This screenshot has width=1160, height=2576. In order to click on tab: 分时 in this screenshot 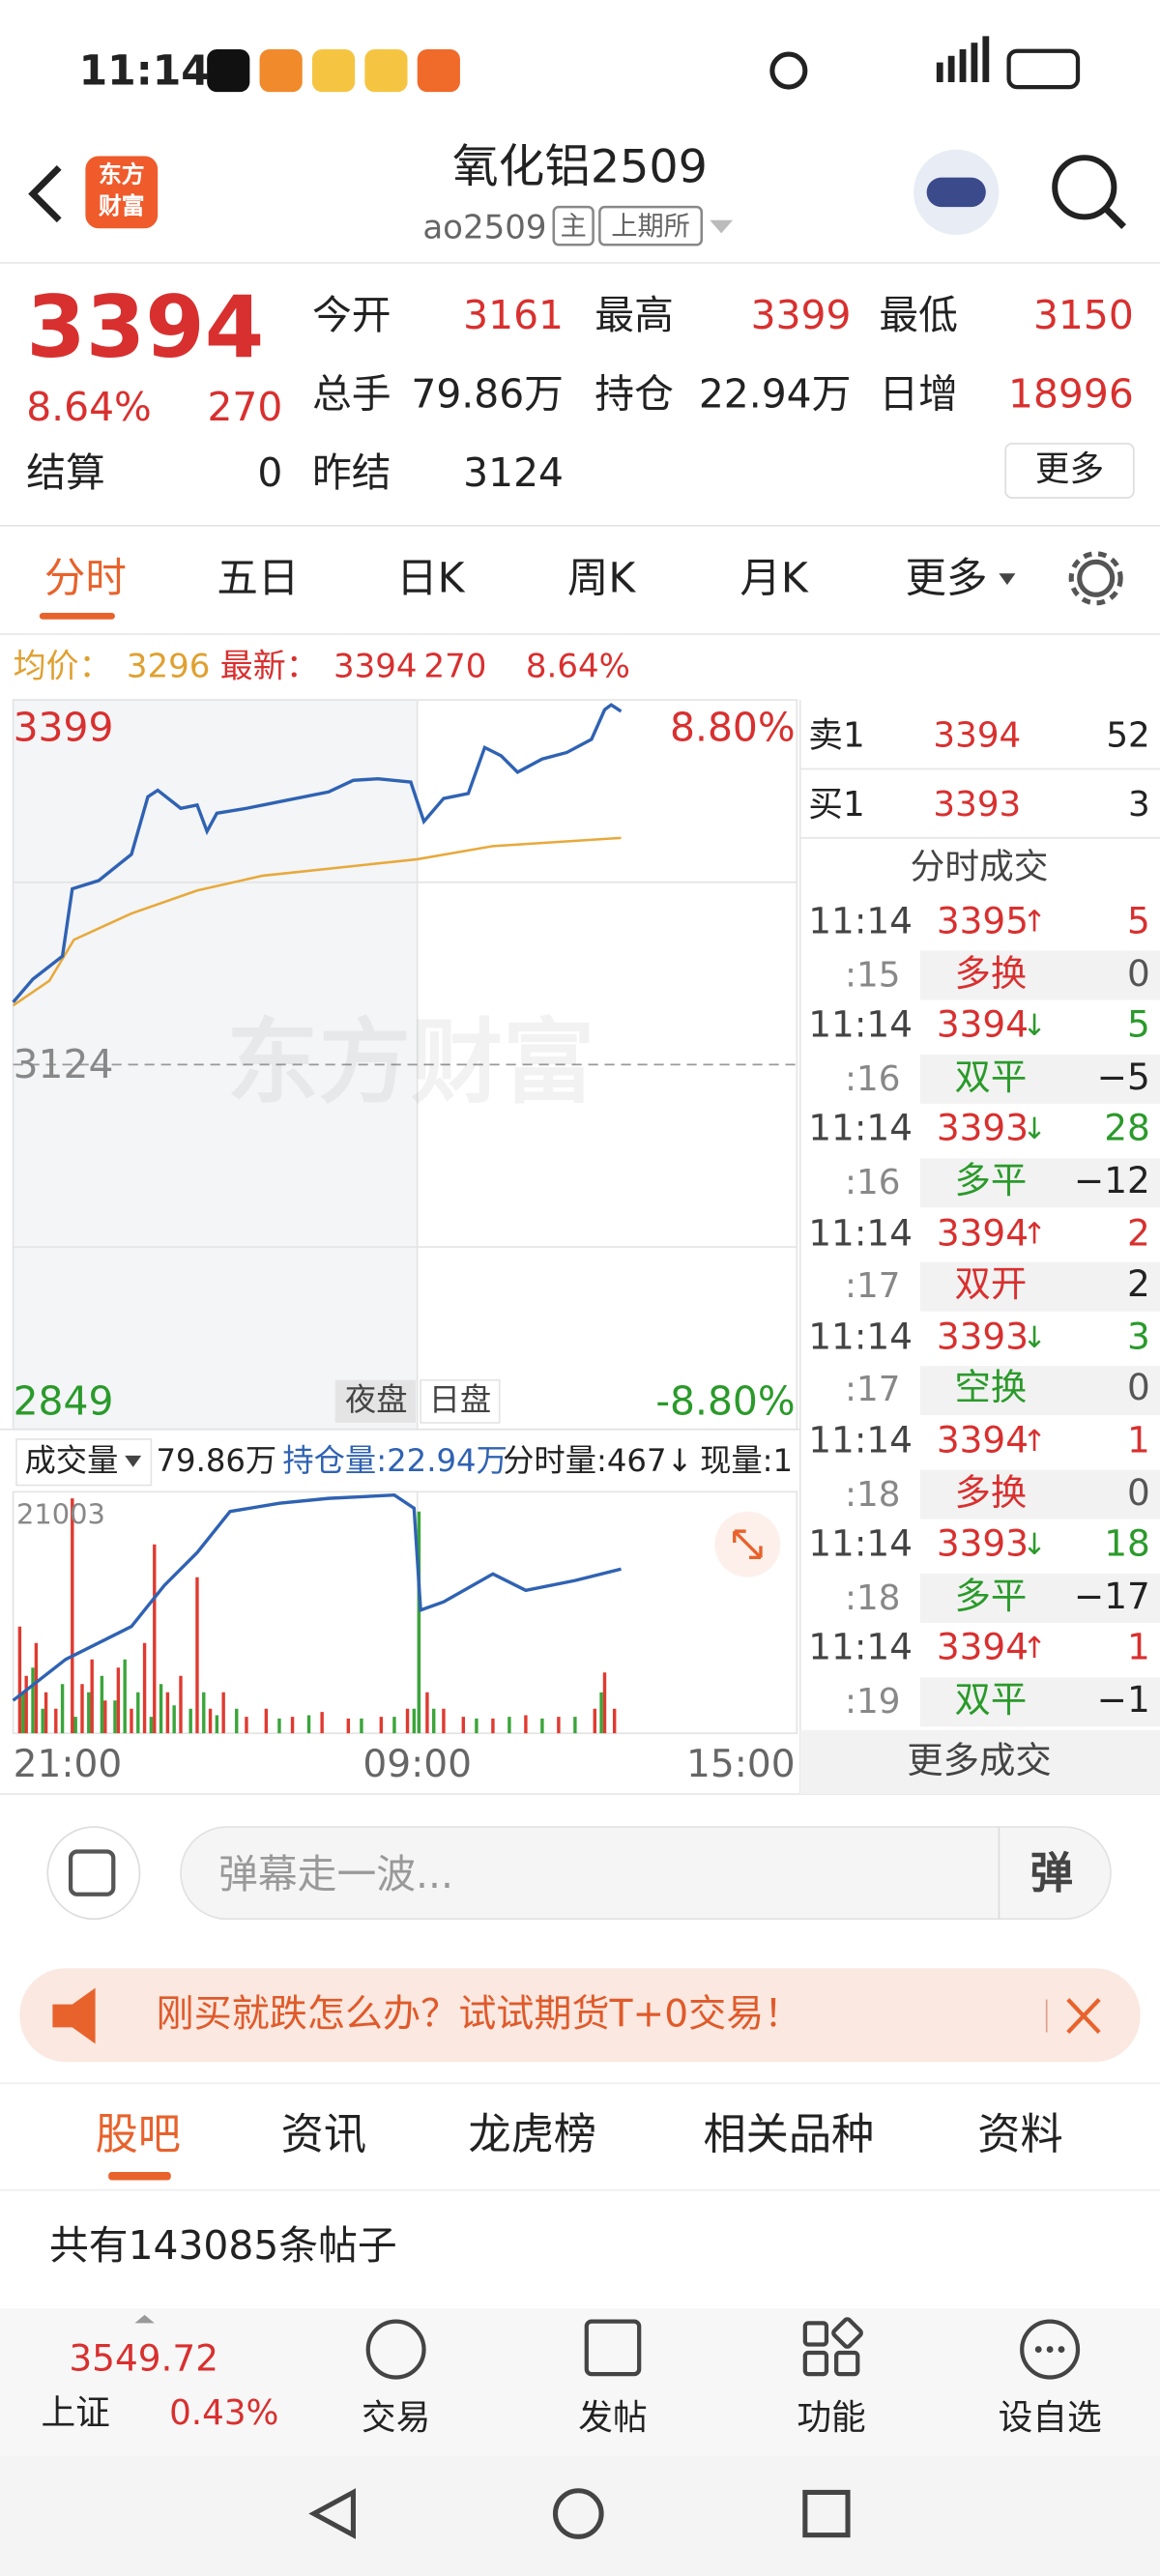, I will do `click(85, 578)`.